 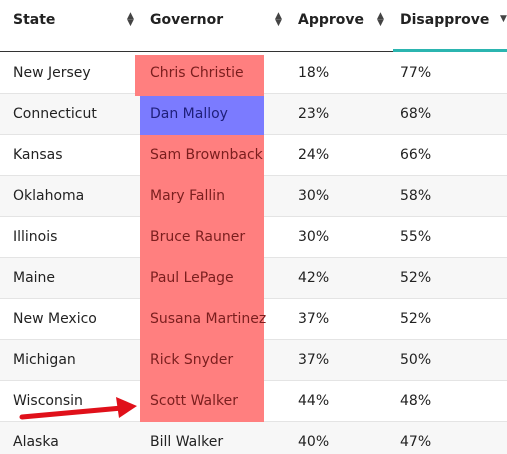 What do you see at coordinates (206, 155) in the screenshot?
I see `governor-cell: Sam Brownback` at bounding box center [206, 155].